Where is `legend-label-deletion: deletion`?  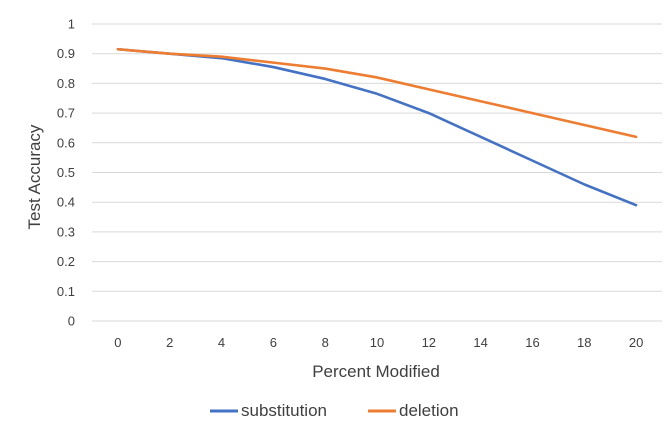
legend-label-deletion: deletion is located at coordinates (429, 410).